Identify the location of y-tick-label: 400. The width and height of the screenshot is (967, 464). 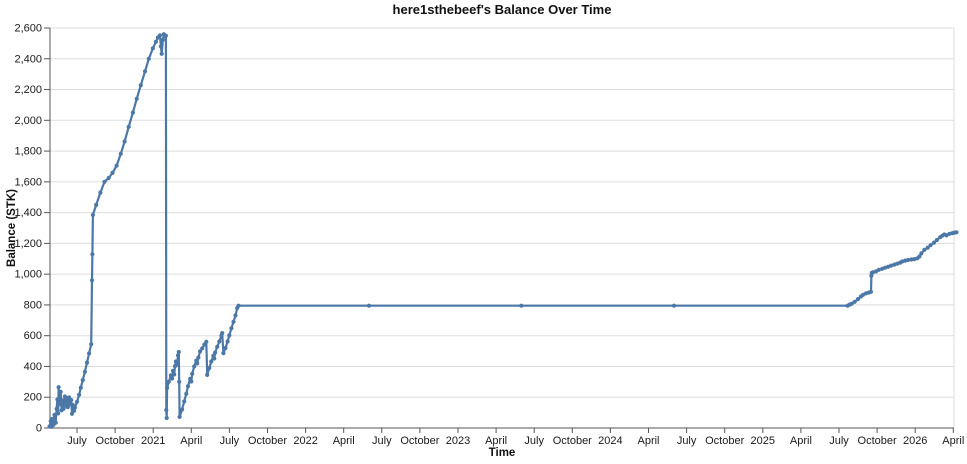
(33, 367).